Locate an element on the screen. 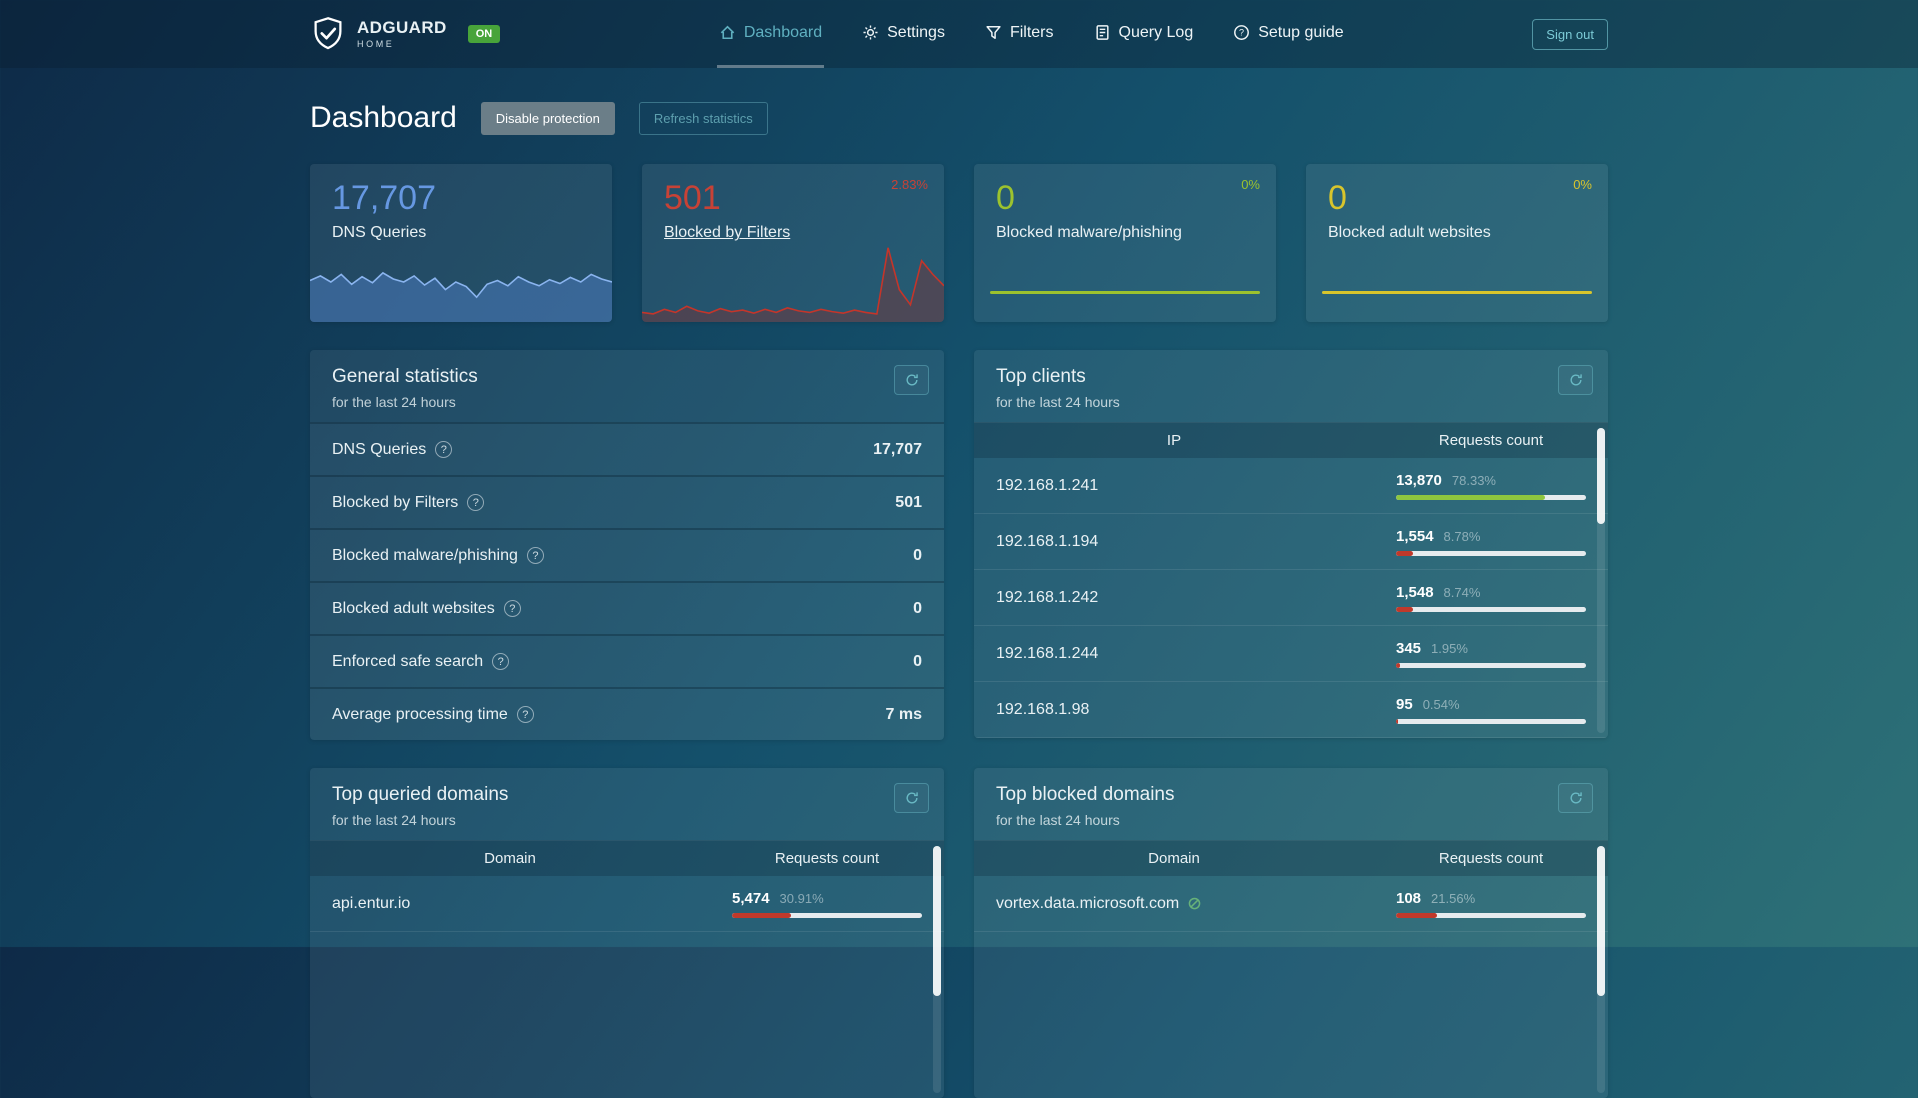  table-row: 192.168.1.194 1,554 8.78% is located at coordinates (1291, 542).